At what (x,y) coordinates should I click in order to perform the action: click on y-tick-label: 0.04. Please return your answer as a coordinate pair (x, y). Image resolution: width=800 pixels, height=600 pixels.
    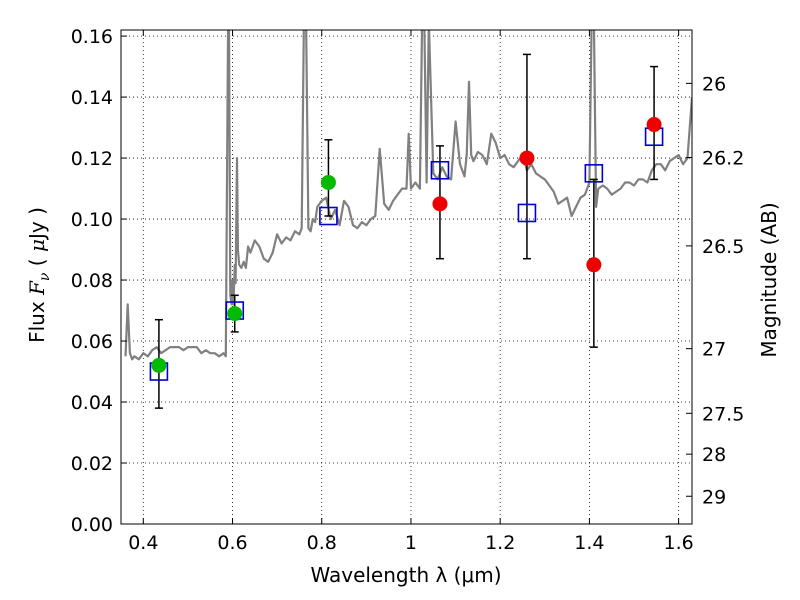
    Looking at the image, I should click on (92, 403).